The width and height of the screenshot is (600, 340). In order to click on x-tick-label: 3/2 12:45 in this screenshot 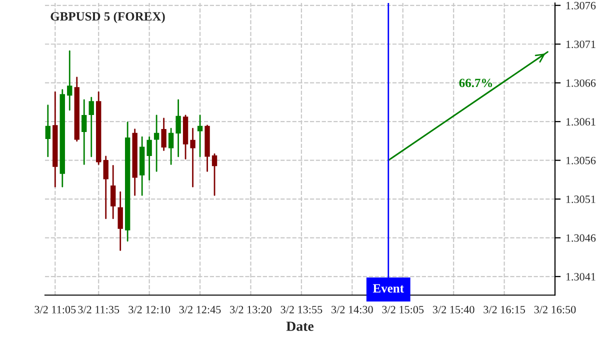, I will do `click(200, 310)`.